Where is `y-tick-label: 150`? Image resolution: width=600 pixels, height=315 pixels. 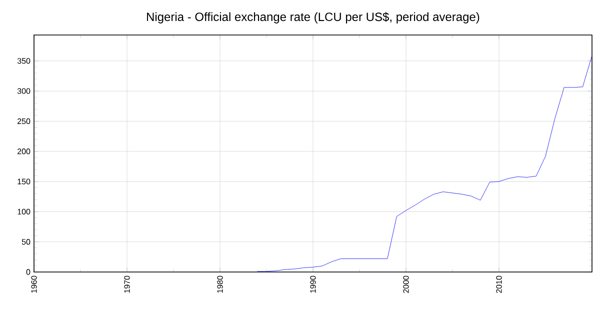 y-tick-label: 150 is located at coordinates (24, 181).